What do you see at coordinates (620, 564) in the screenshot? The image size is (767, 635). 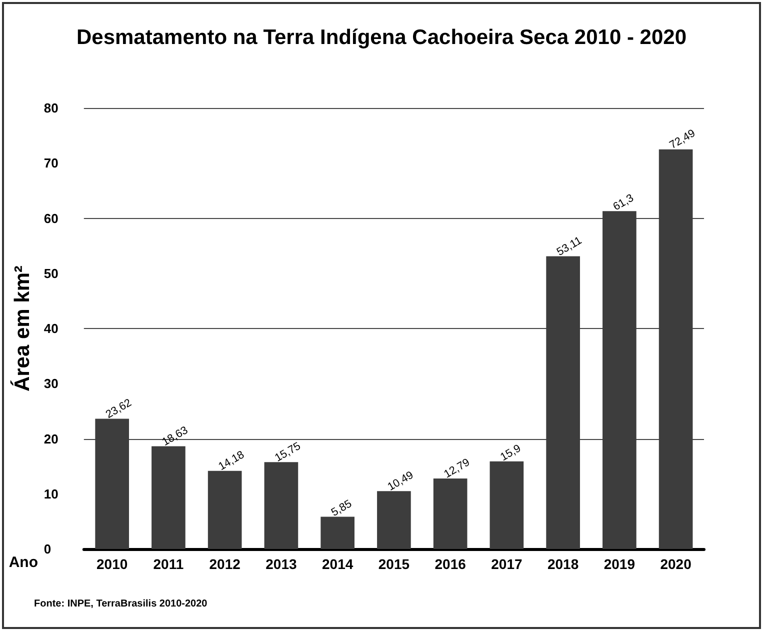 I see `x-tick-label: 2019` at bounding box center [620, 564].